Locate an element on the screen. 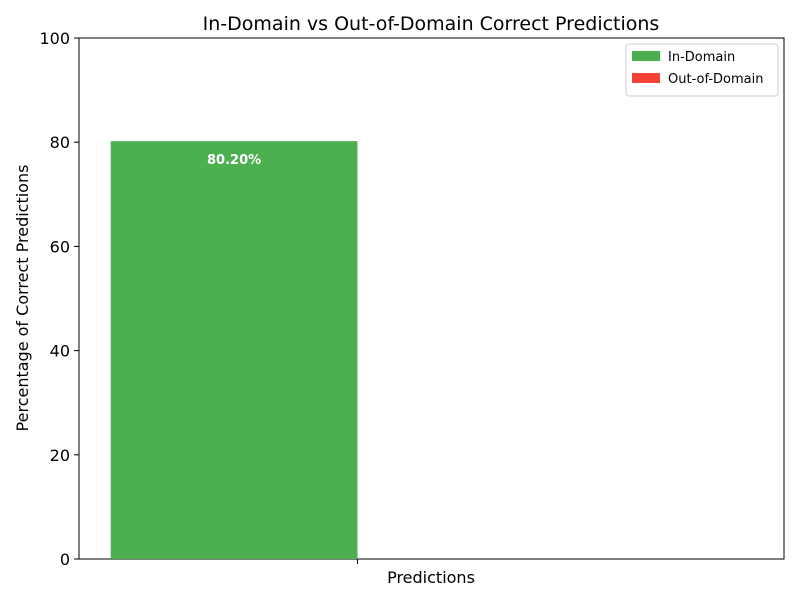 This screenshot has width=800, height=600. y-tick-label: 80 is located at coordinates (60, 142).